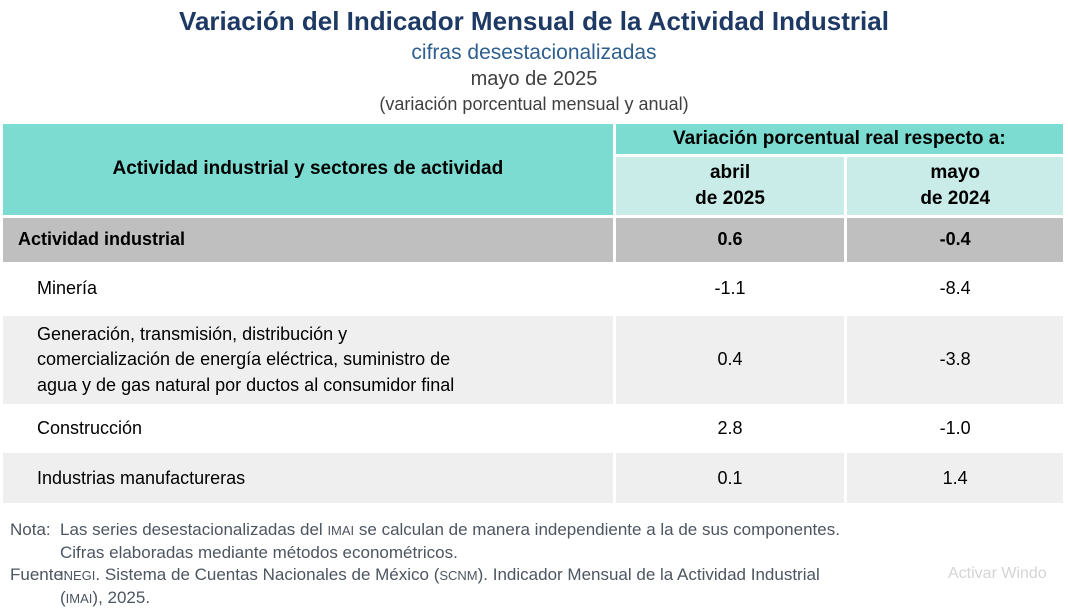 This screenshot has height=609, width=1068. Describe the element at coordinates (308, 429) in the screenshot. I see `row-label: Construcción` at that location.